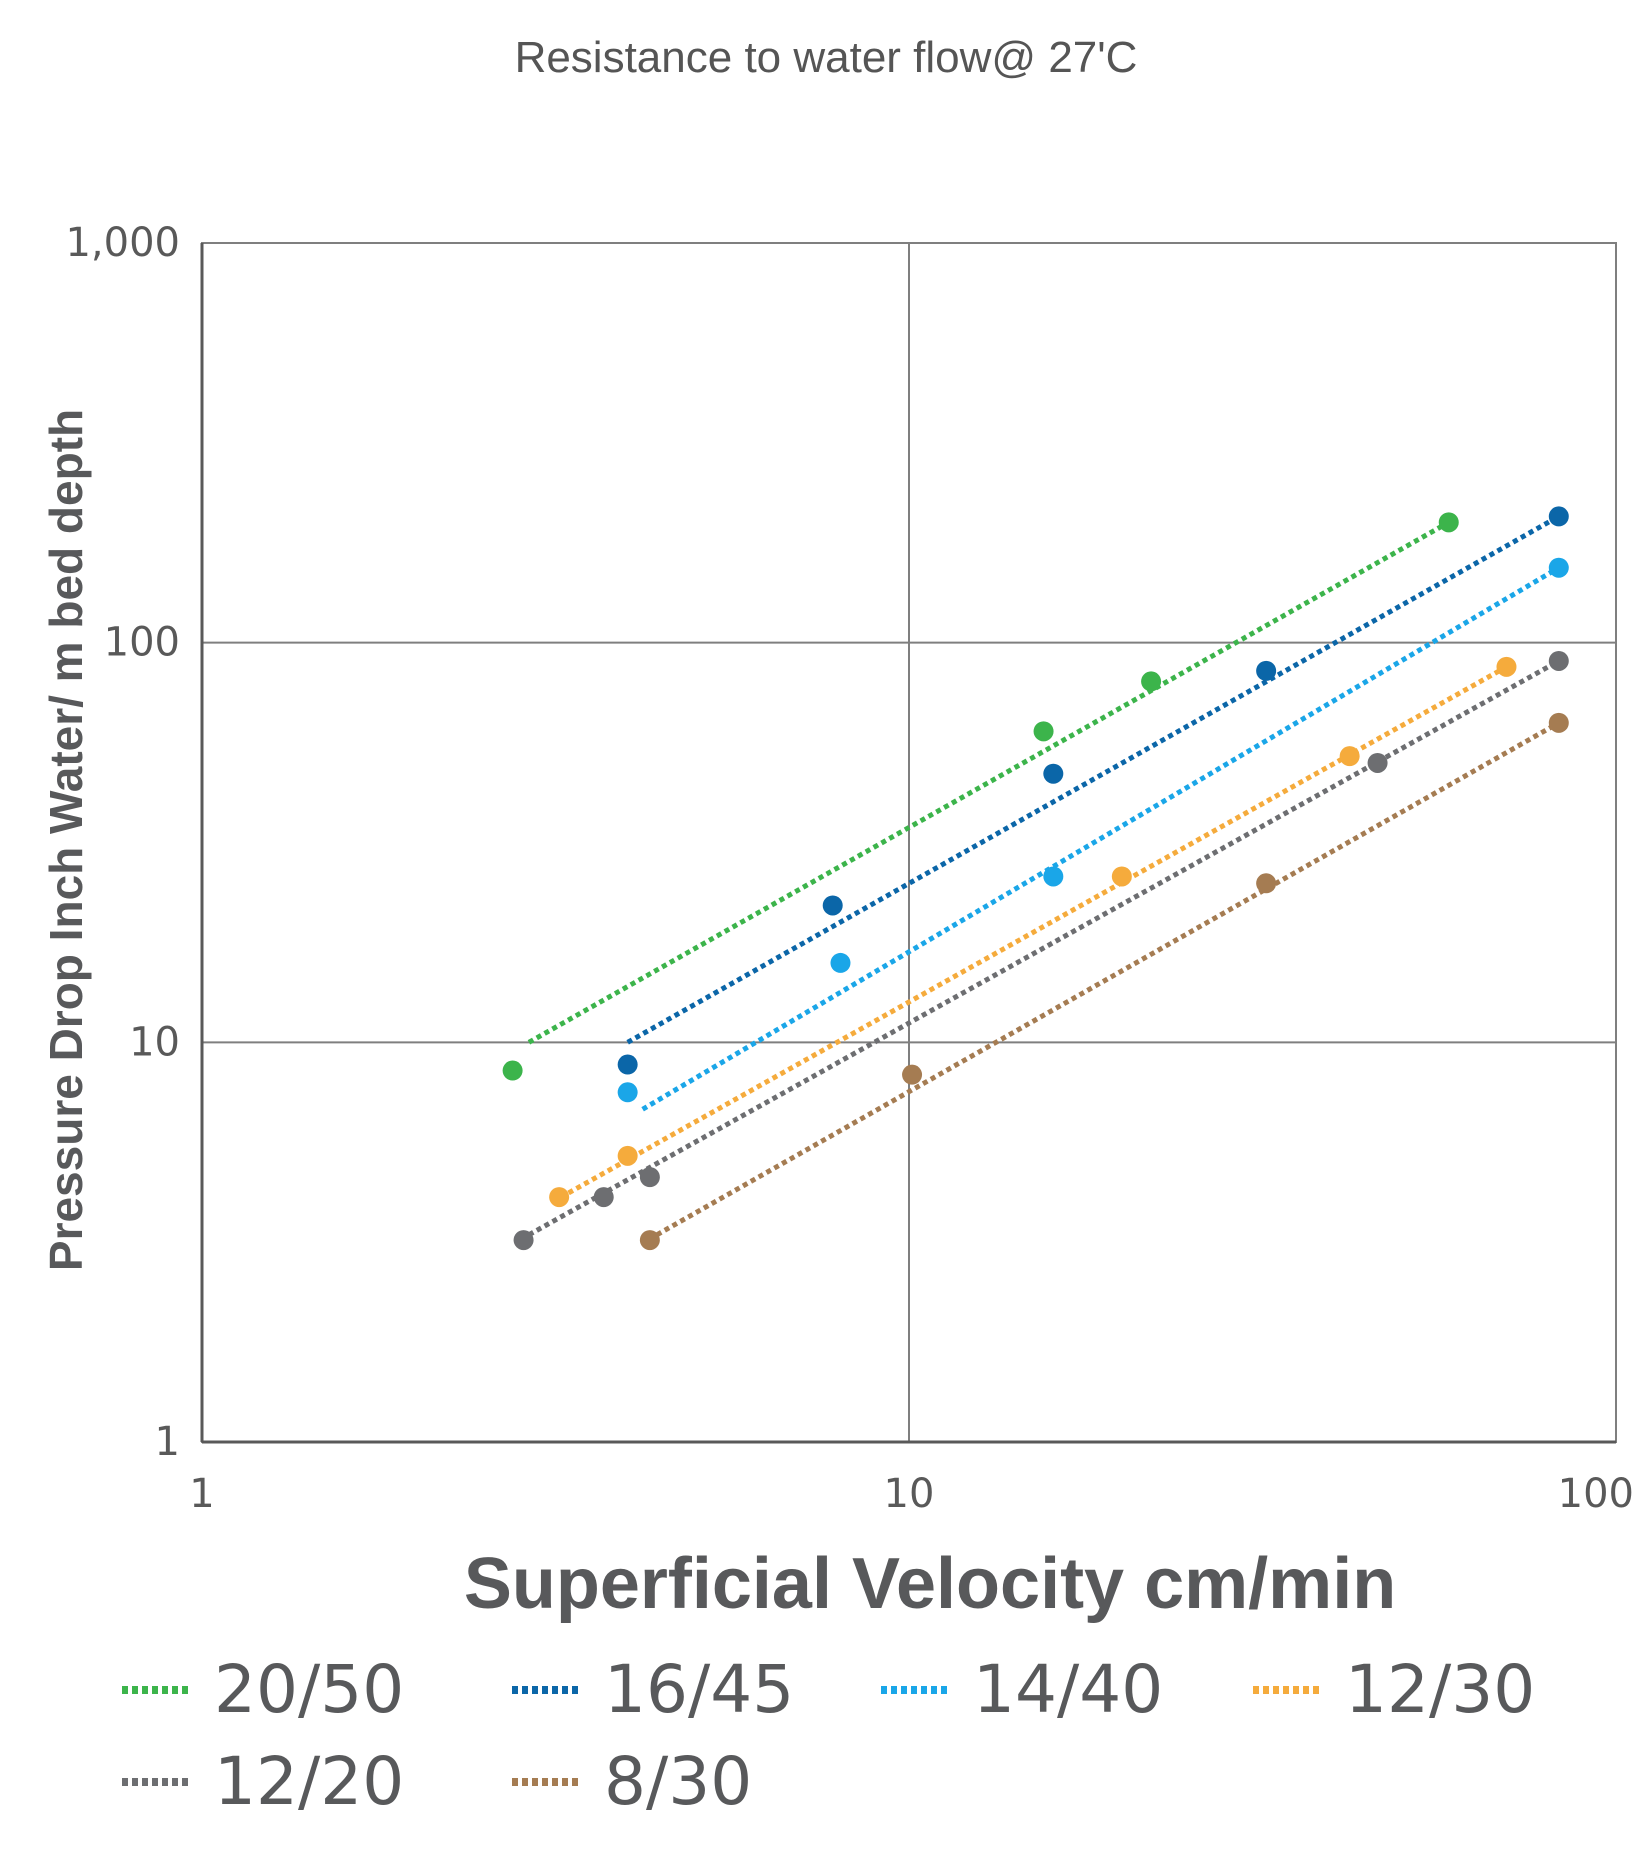  I want to click on y-tick-label: 1, so click(167, 1442).